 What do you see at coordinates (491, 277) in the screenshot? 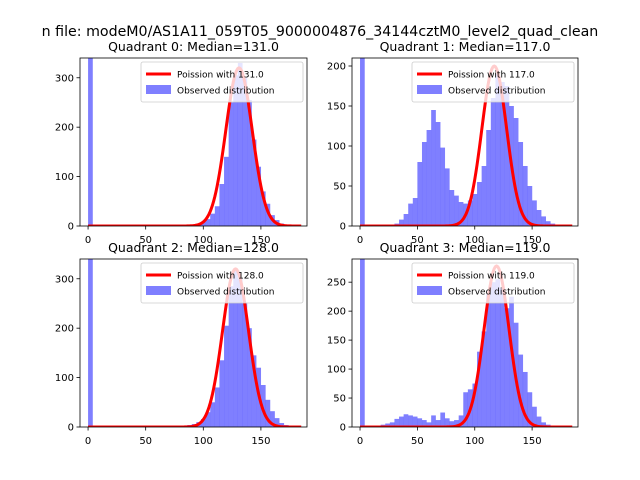
I see `legend-line-label: Poission with 119.0` at bounding box center [491, 277].